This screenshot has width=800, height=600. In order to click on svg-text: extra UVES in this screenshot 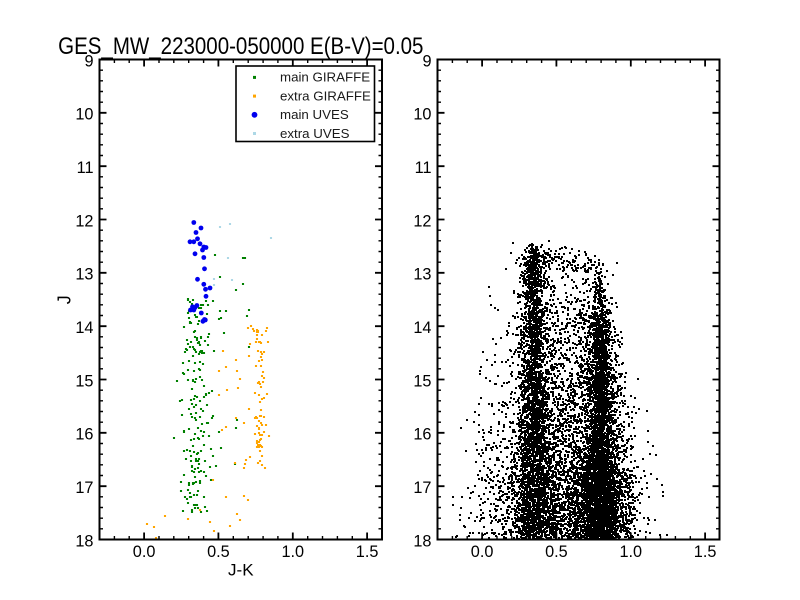, I will do `click(315, 133)`.